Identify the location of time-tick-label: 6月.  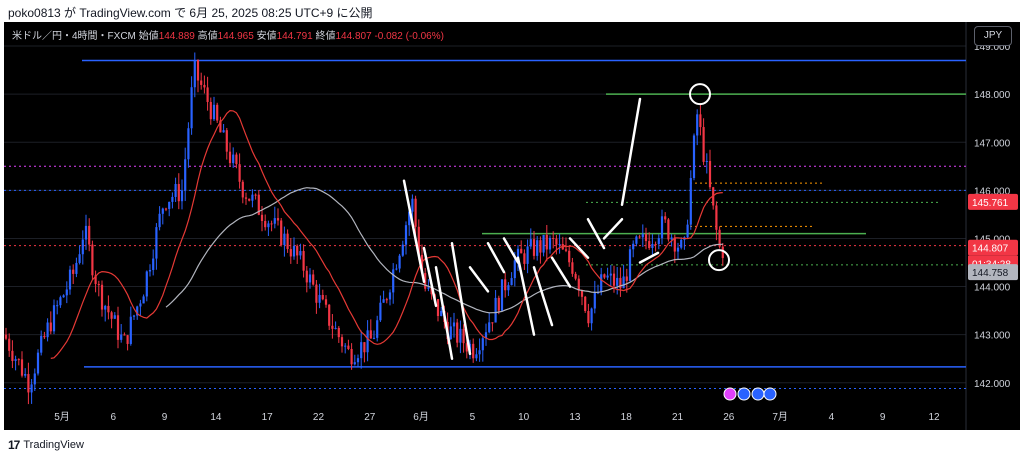
(421, 417).